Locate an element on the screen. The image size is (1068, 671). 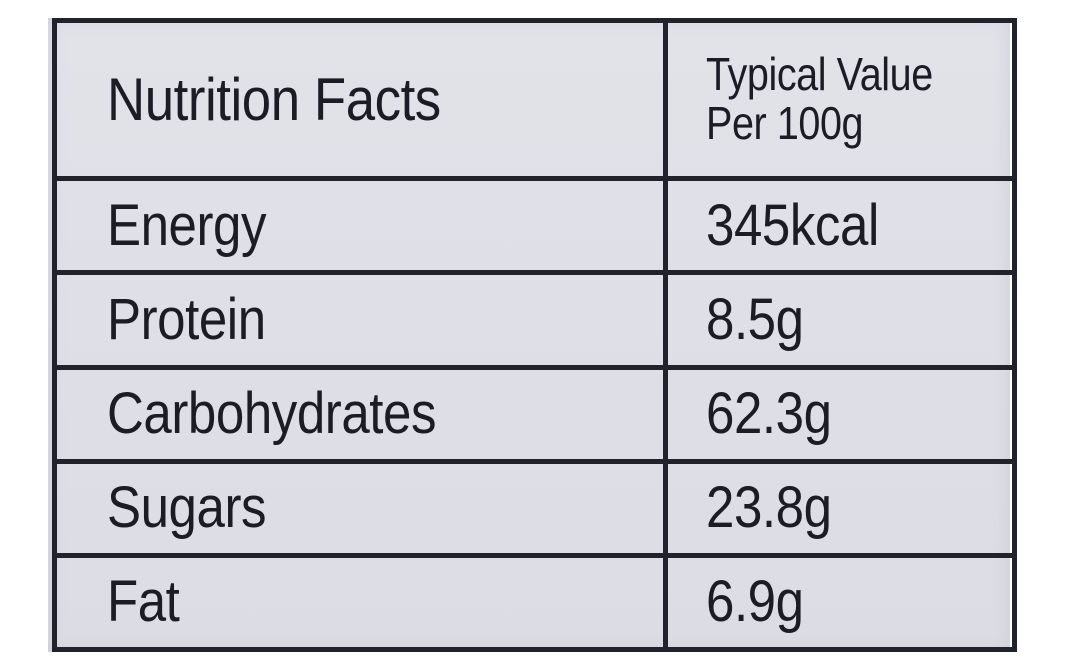
table-row: Fat 6.9g is located at coordinates (534, 602).